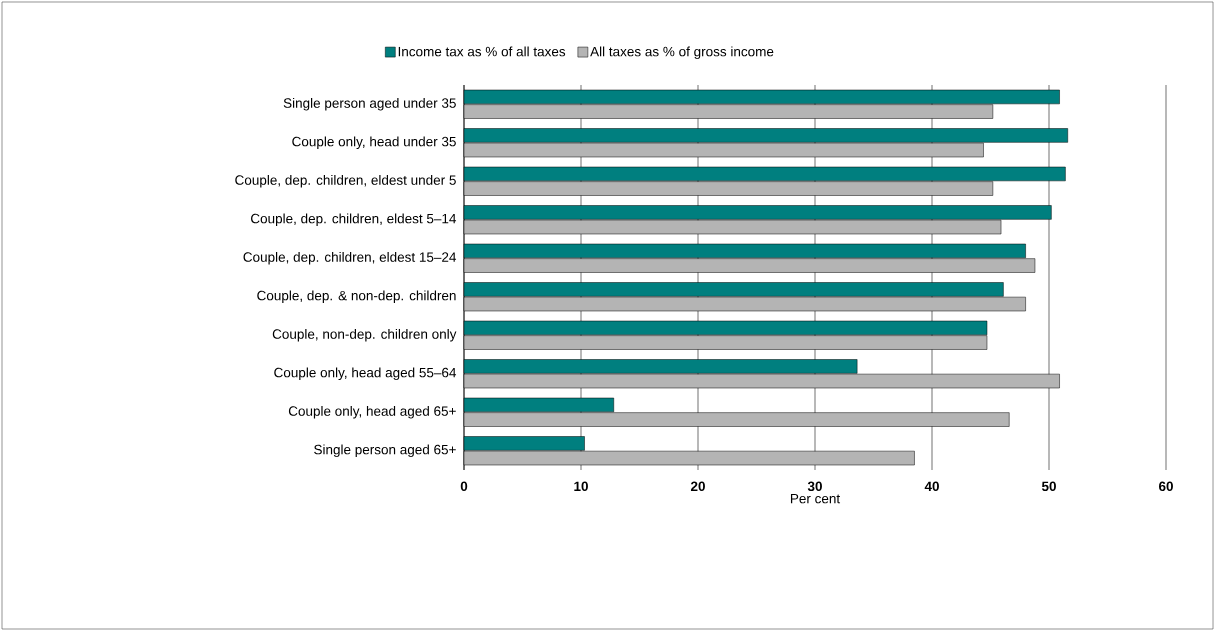 The width and height of the screenshot is (1215, 631). What do you see at coordinates (464, 486) in the screenshot?
I see `x-tick-label: 0` at bounding box center [464, 486].